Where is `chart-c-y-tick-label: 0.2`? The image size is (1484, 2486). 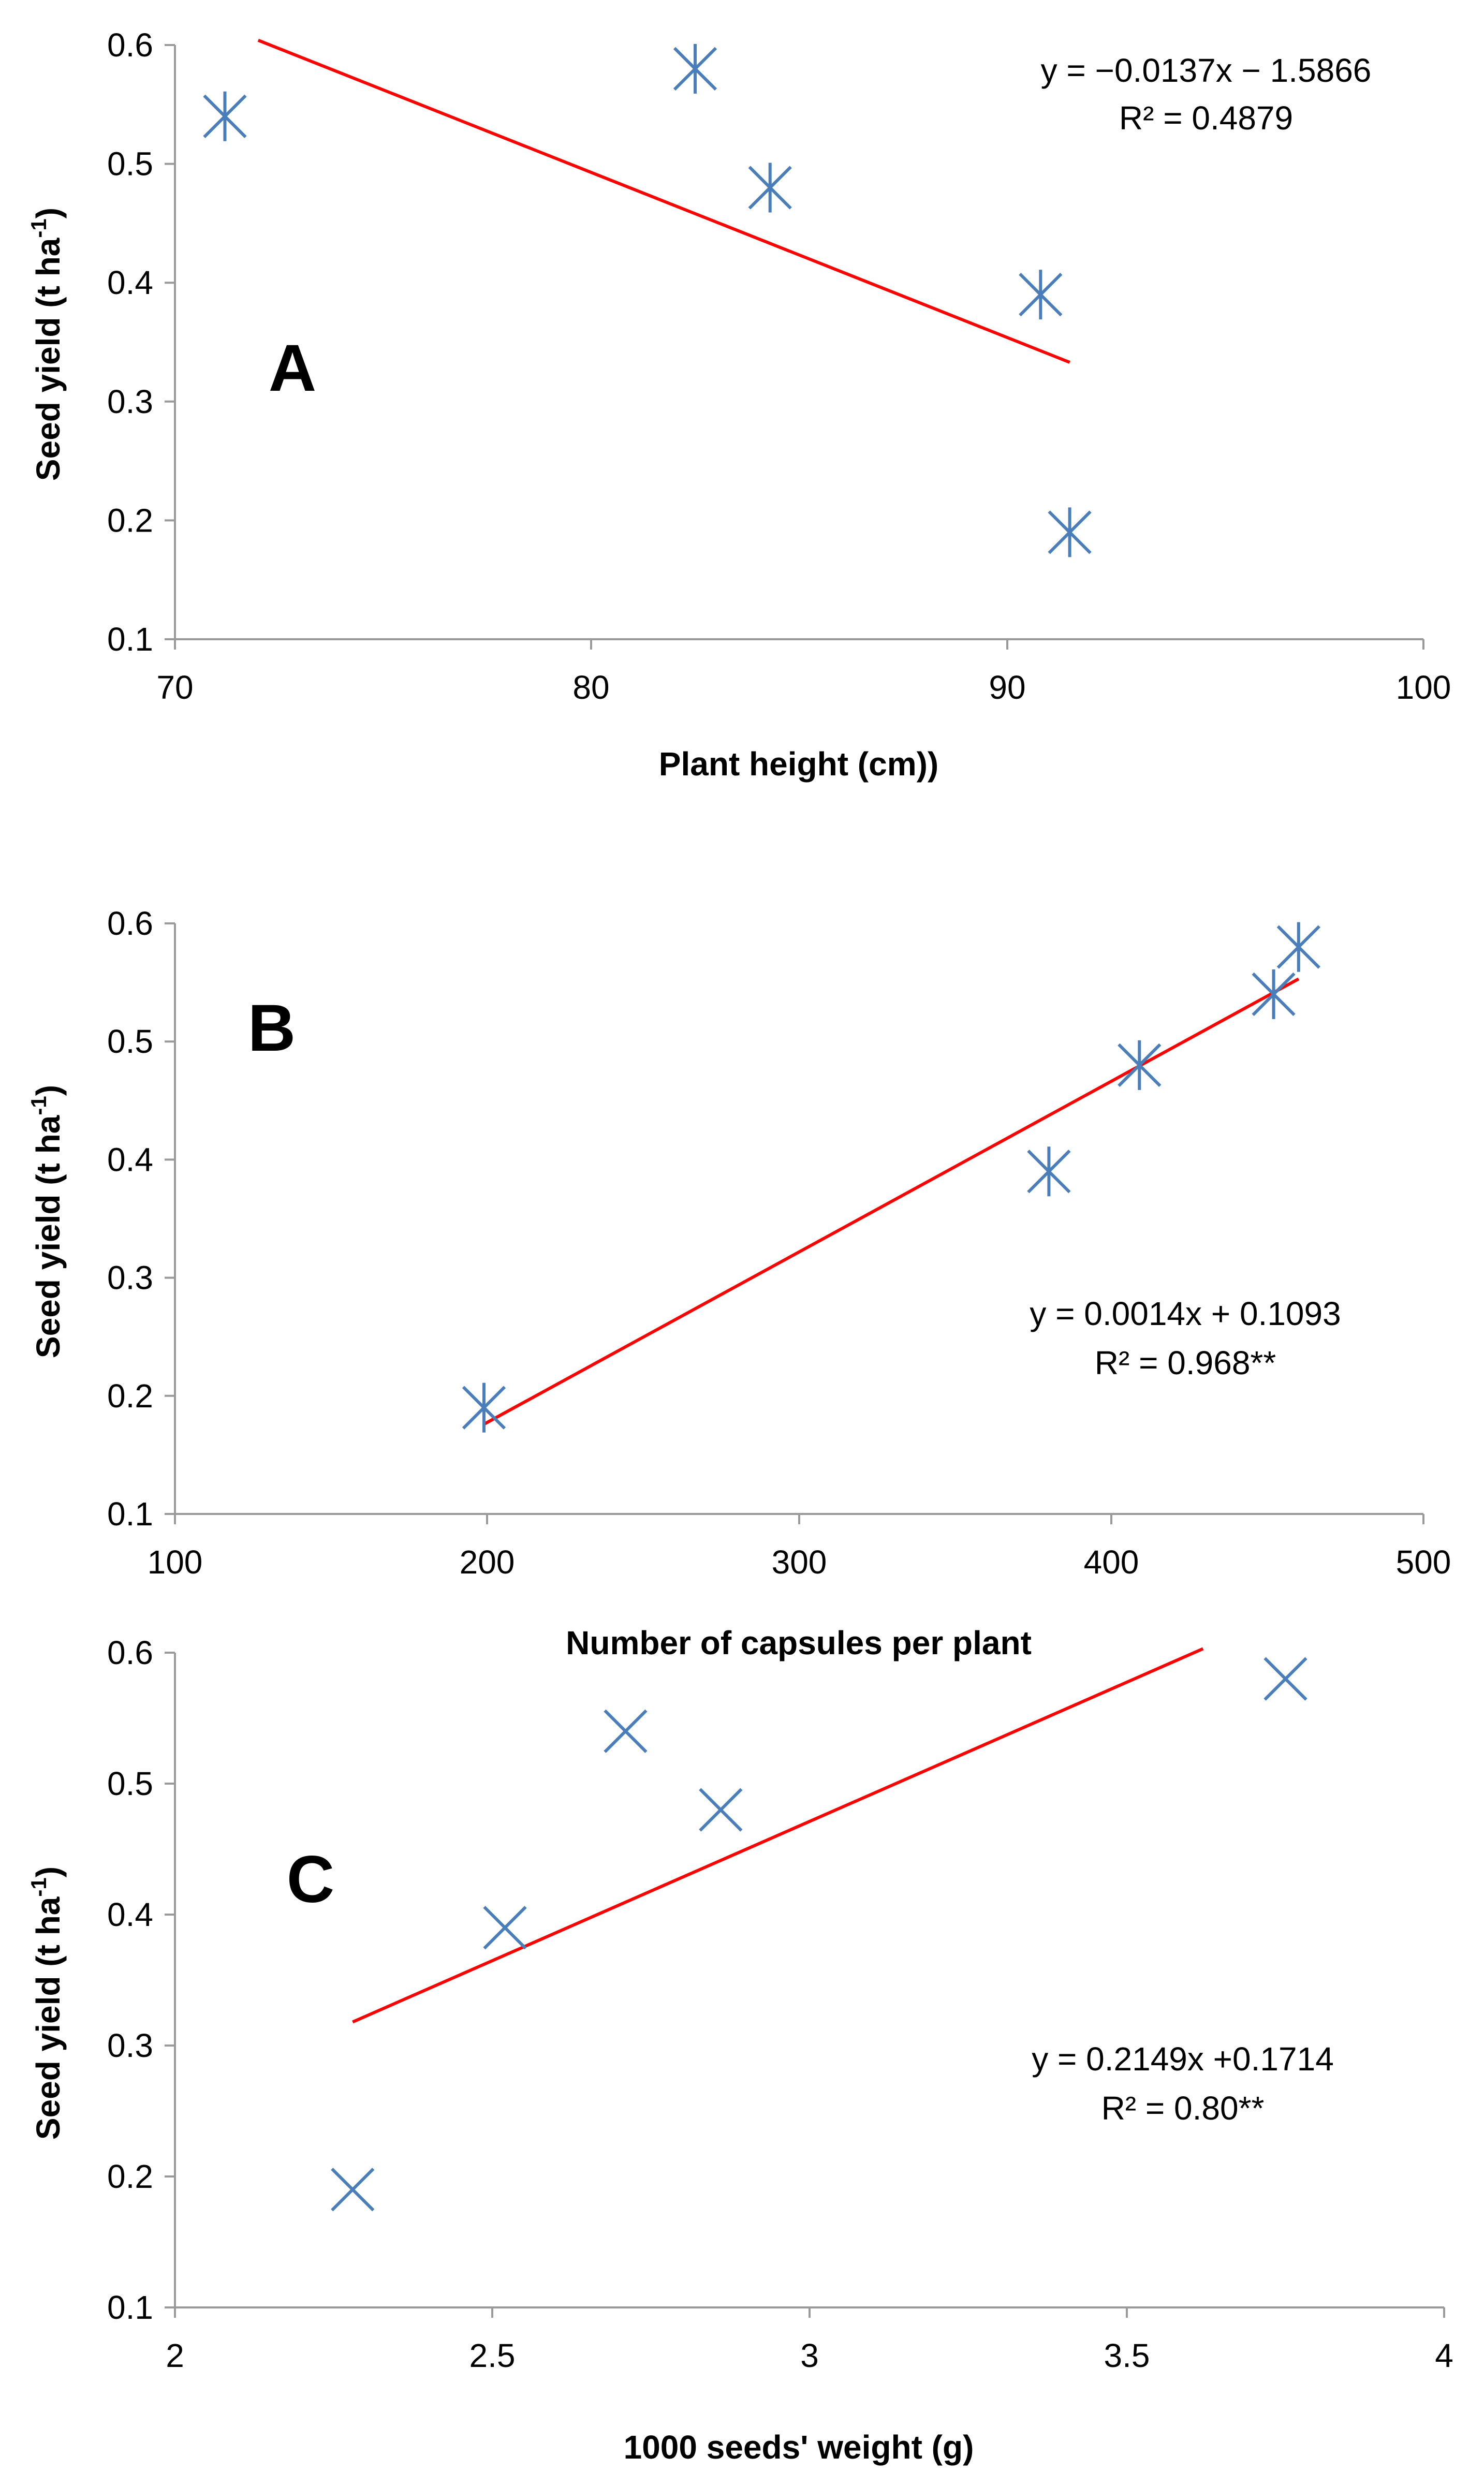
chart-c-y-tick-label: 0.2 is located at coordinates (130, 2176).